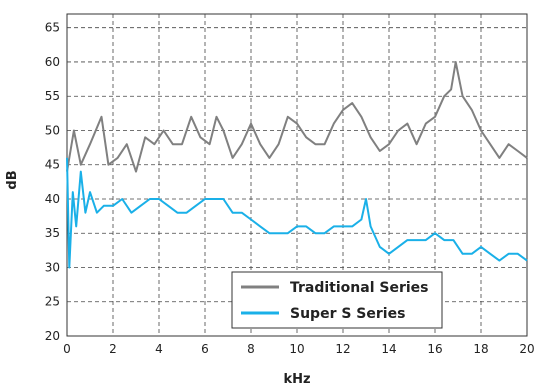 The image size is (543, 390). What do you see at coordinates (342, 349) in the screenshot?
I see `x-tick-label: 12` at bounding box center [342, 349].